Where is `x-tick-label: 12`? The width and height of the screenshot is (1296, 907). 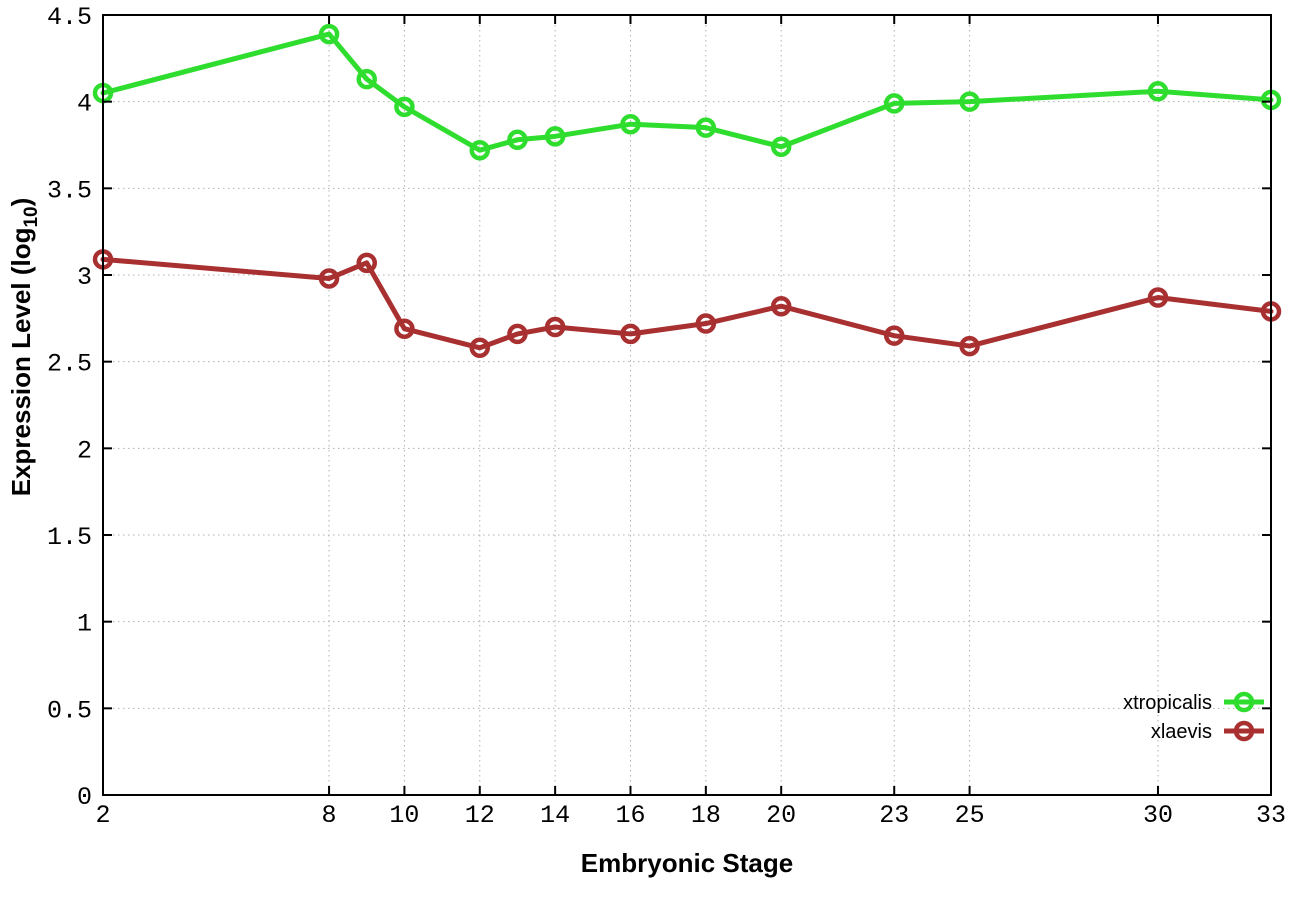
x-tick-label: 12 is located at coordinates (480, 815).